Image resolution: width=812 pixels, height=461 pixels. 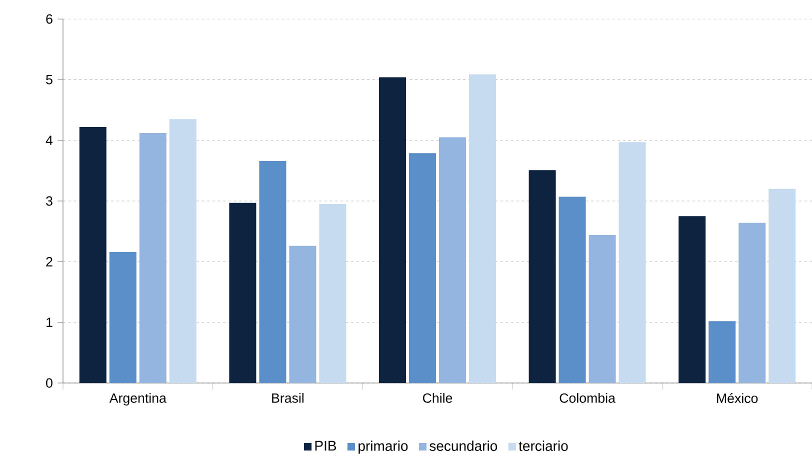 What do you see at coordinates (49, 201) in the screenshot?
I see `y-tick-label: 3` at bounding box center [49, 201].